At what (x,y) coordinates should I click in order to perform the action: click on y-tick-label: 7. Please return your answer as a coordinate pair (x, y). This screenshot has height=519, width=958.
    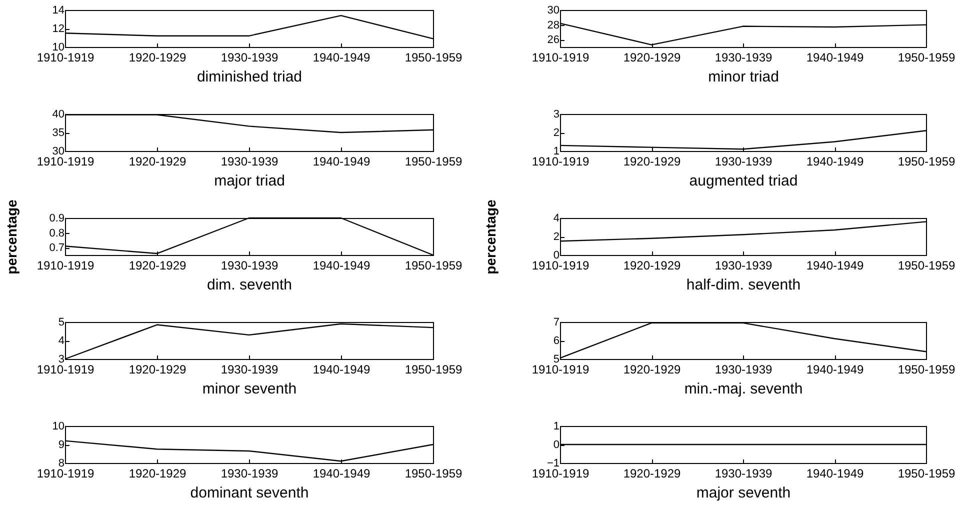
    Looking at the image, I should click on (556, 322).